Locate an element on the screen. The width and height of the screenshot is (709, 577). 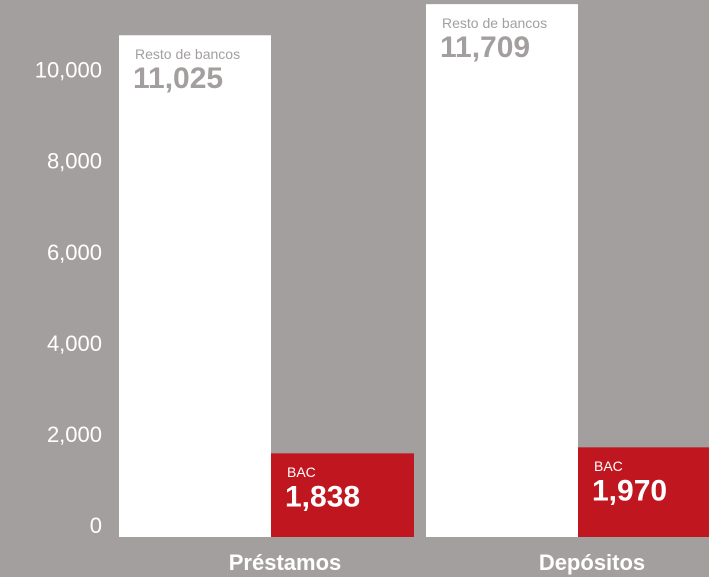
value-label: 1,838 is located at coordinates (322, 496).